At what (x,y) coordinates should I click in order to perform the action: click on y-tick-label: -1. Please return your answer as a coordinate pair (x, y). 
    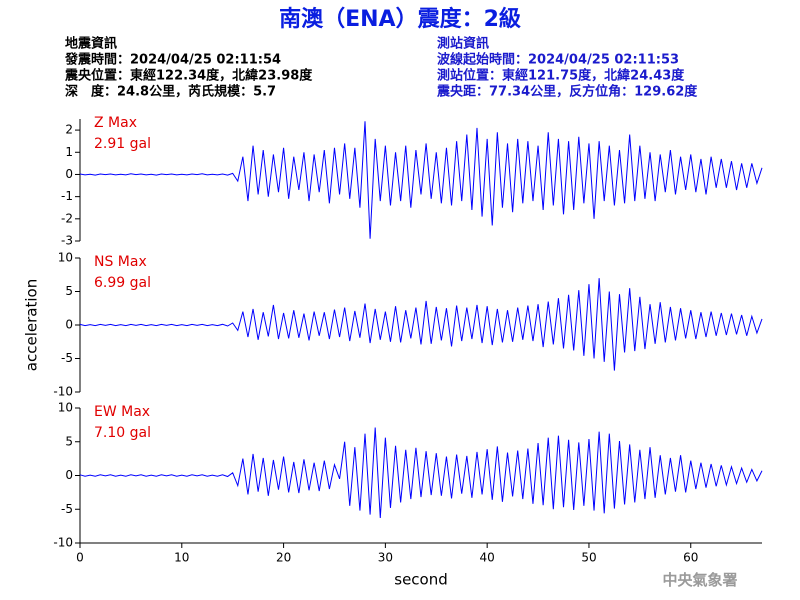
    Looking at the image, I should click on (67, 196).